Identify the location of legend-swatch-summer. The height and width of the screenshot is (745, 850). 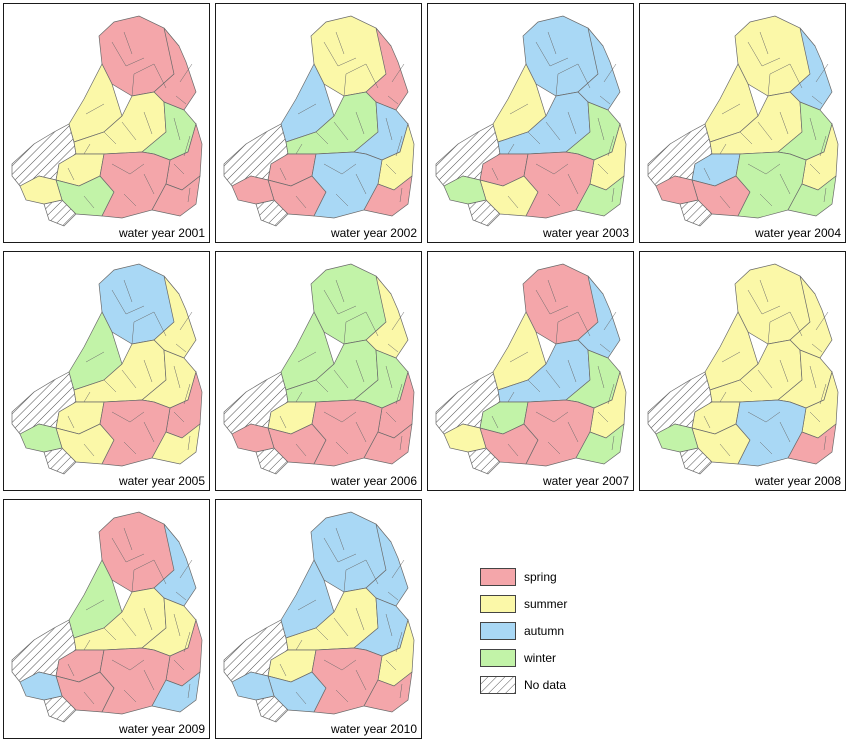
(498, 604).